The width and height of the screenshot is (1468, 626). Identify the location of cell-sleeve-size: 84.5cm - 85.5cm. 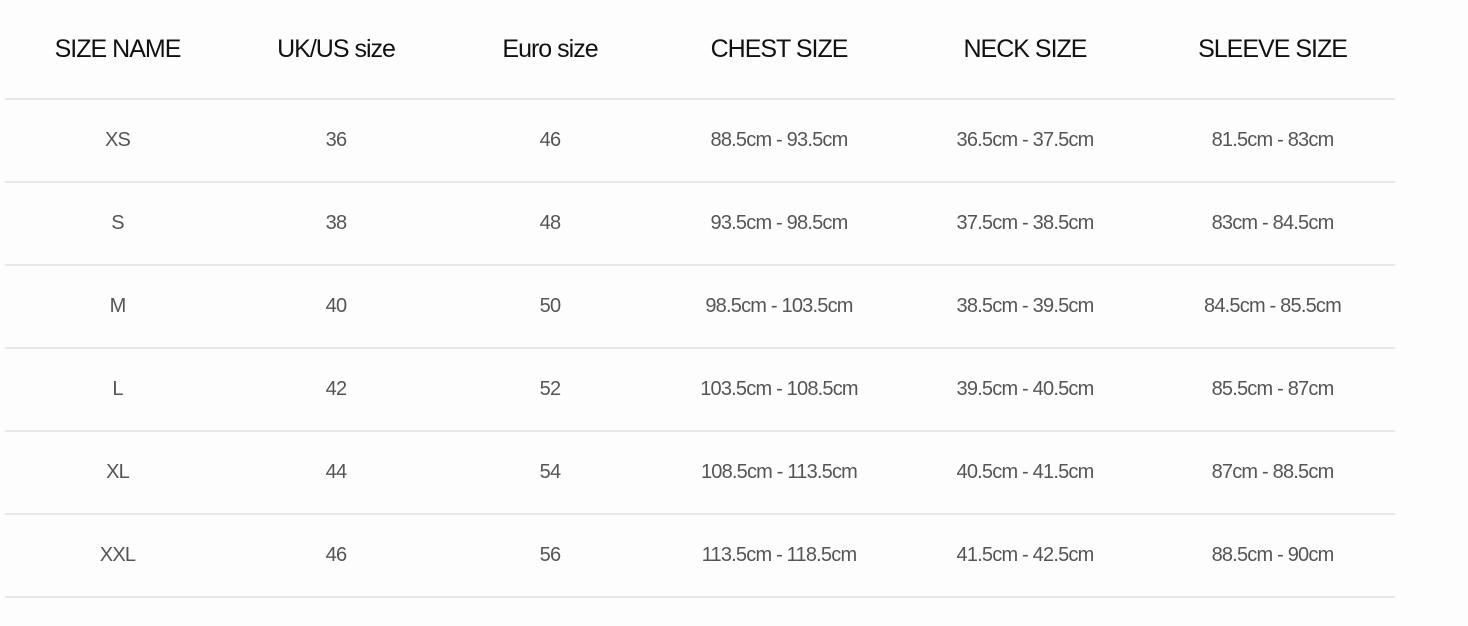
(1272, 307).